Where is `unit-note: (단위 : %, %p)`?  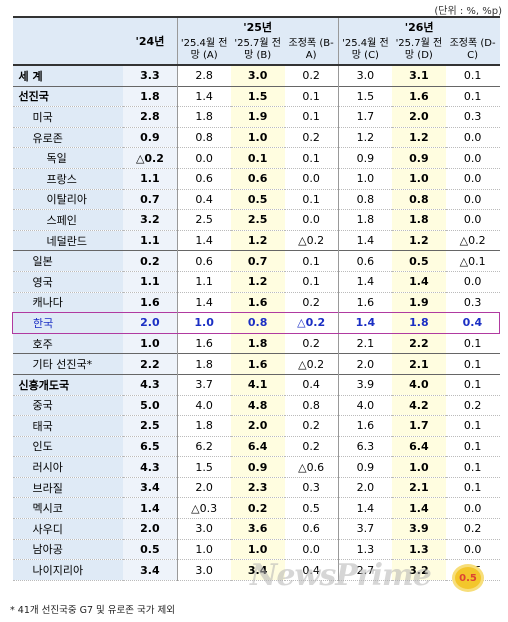 unit-note: (단위 : %, %p) is located at coordinates (468, 11).